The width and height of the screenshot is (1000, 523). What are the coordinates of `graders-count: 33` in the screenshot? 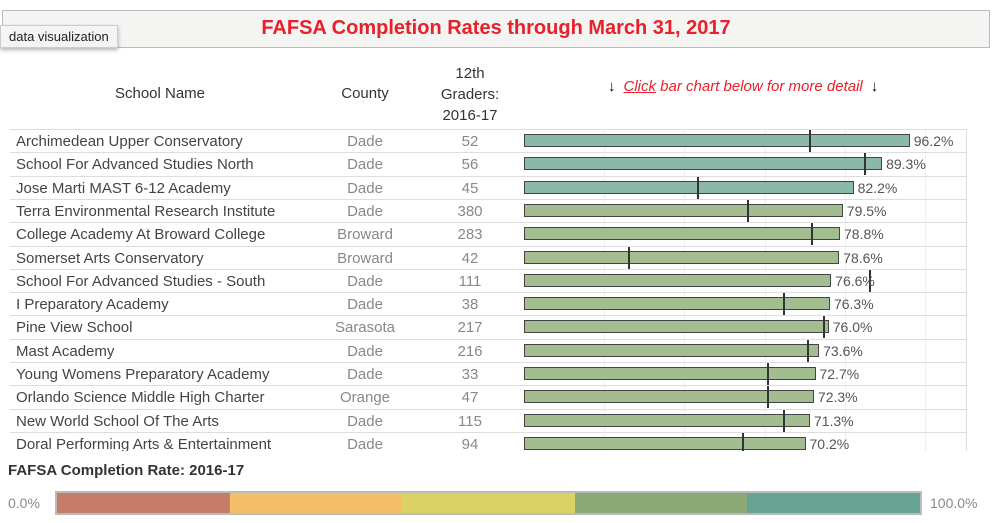 It's located at (470, 374).